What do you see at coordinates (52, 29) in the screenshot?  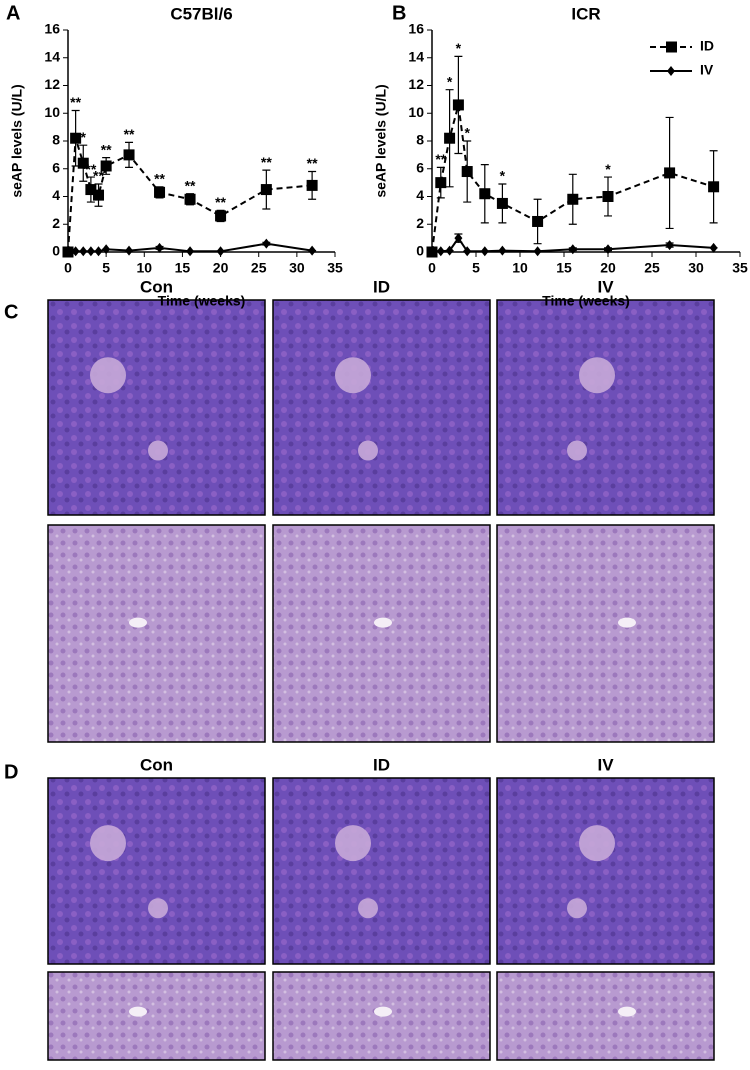 I see `y-tick-label: 16` at bounding box center [52, 29].